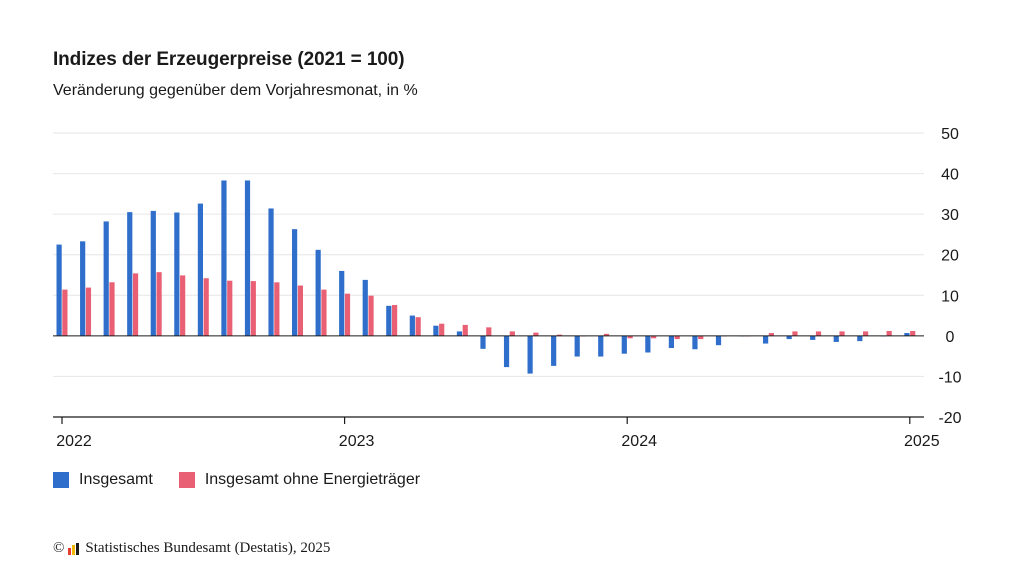 This screenshot has height=576, width=1024. I want to click on y-tick-label: 0, so click(950, 337).